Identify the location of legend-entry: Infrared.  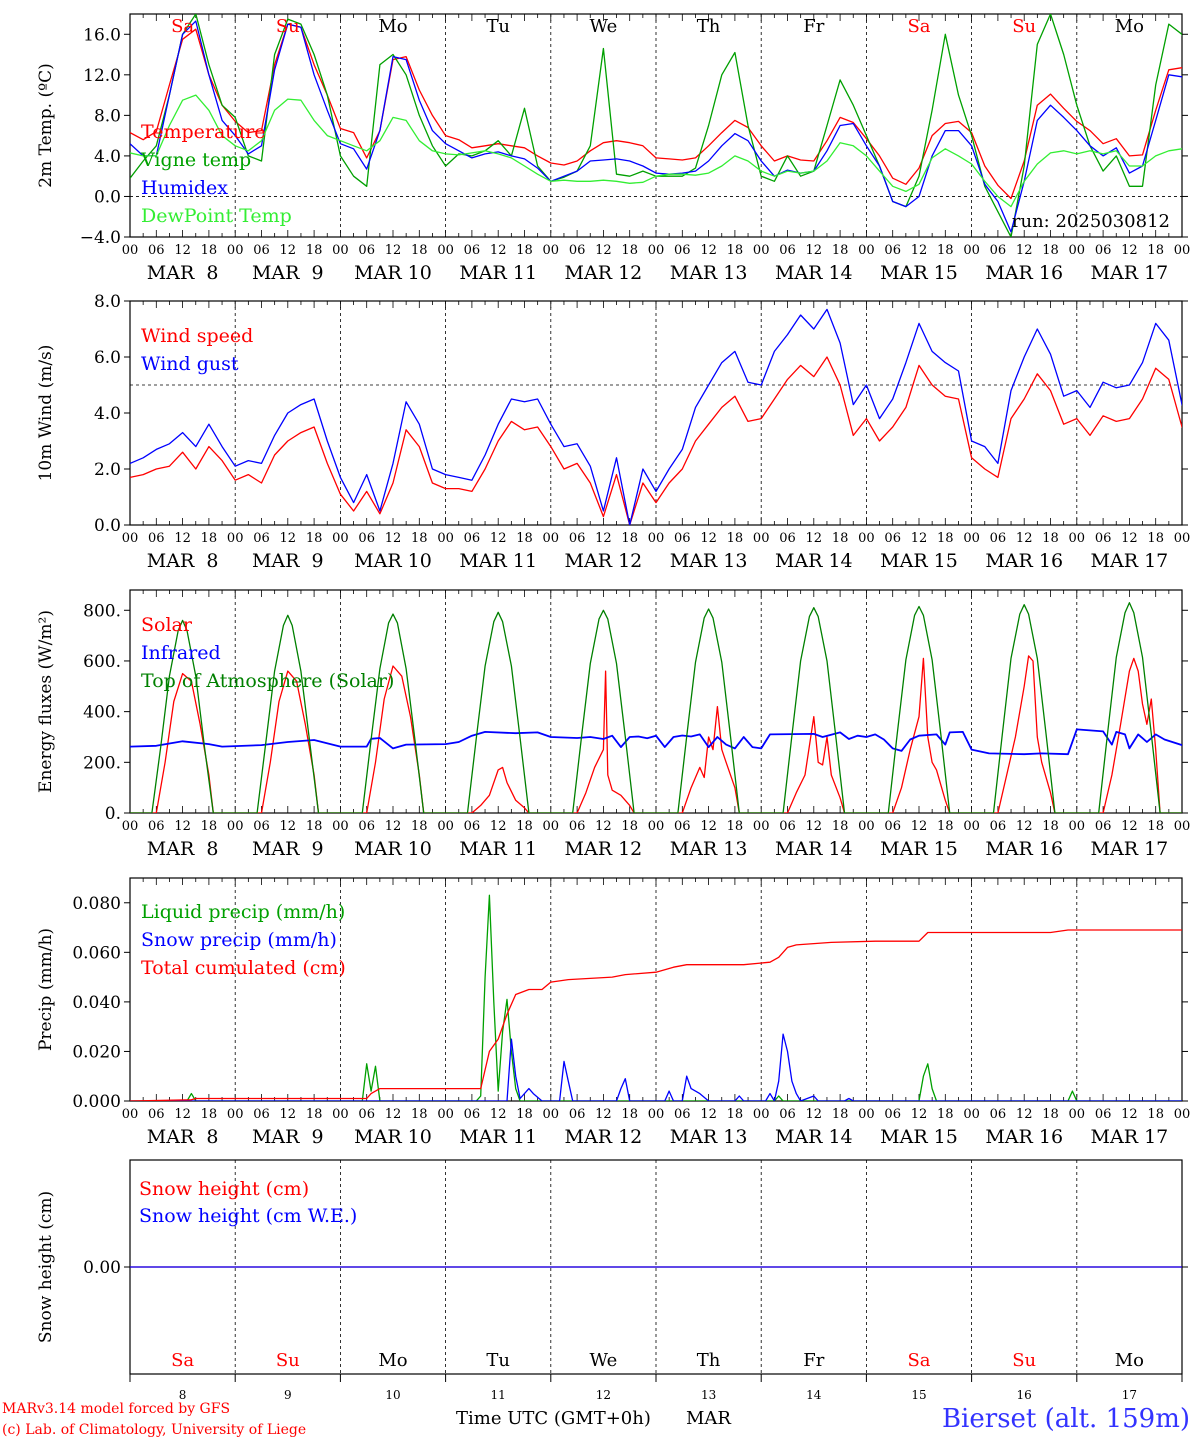
(181, 653).